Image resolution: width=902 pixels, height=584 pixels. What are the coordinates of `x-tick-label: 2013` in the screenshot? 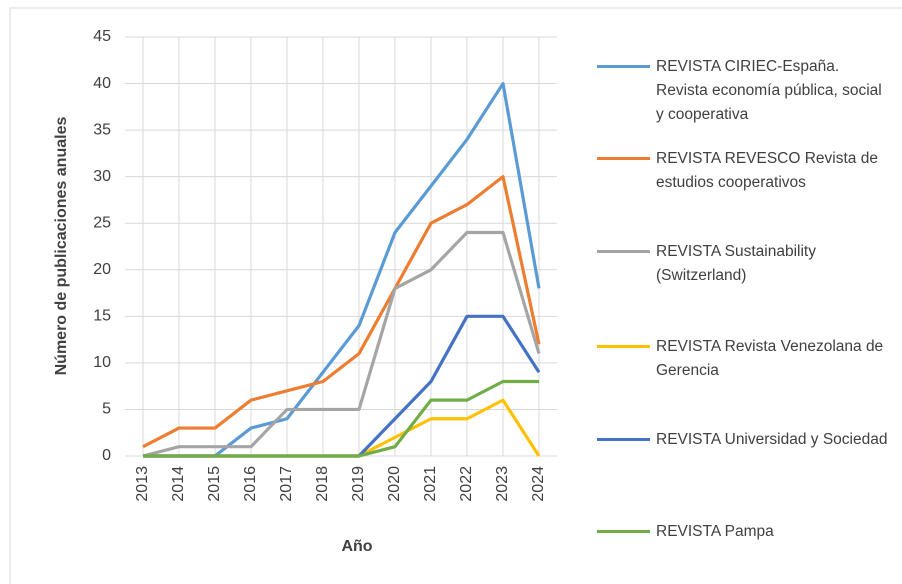 It's located at (142, 484).